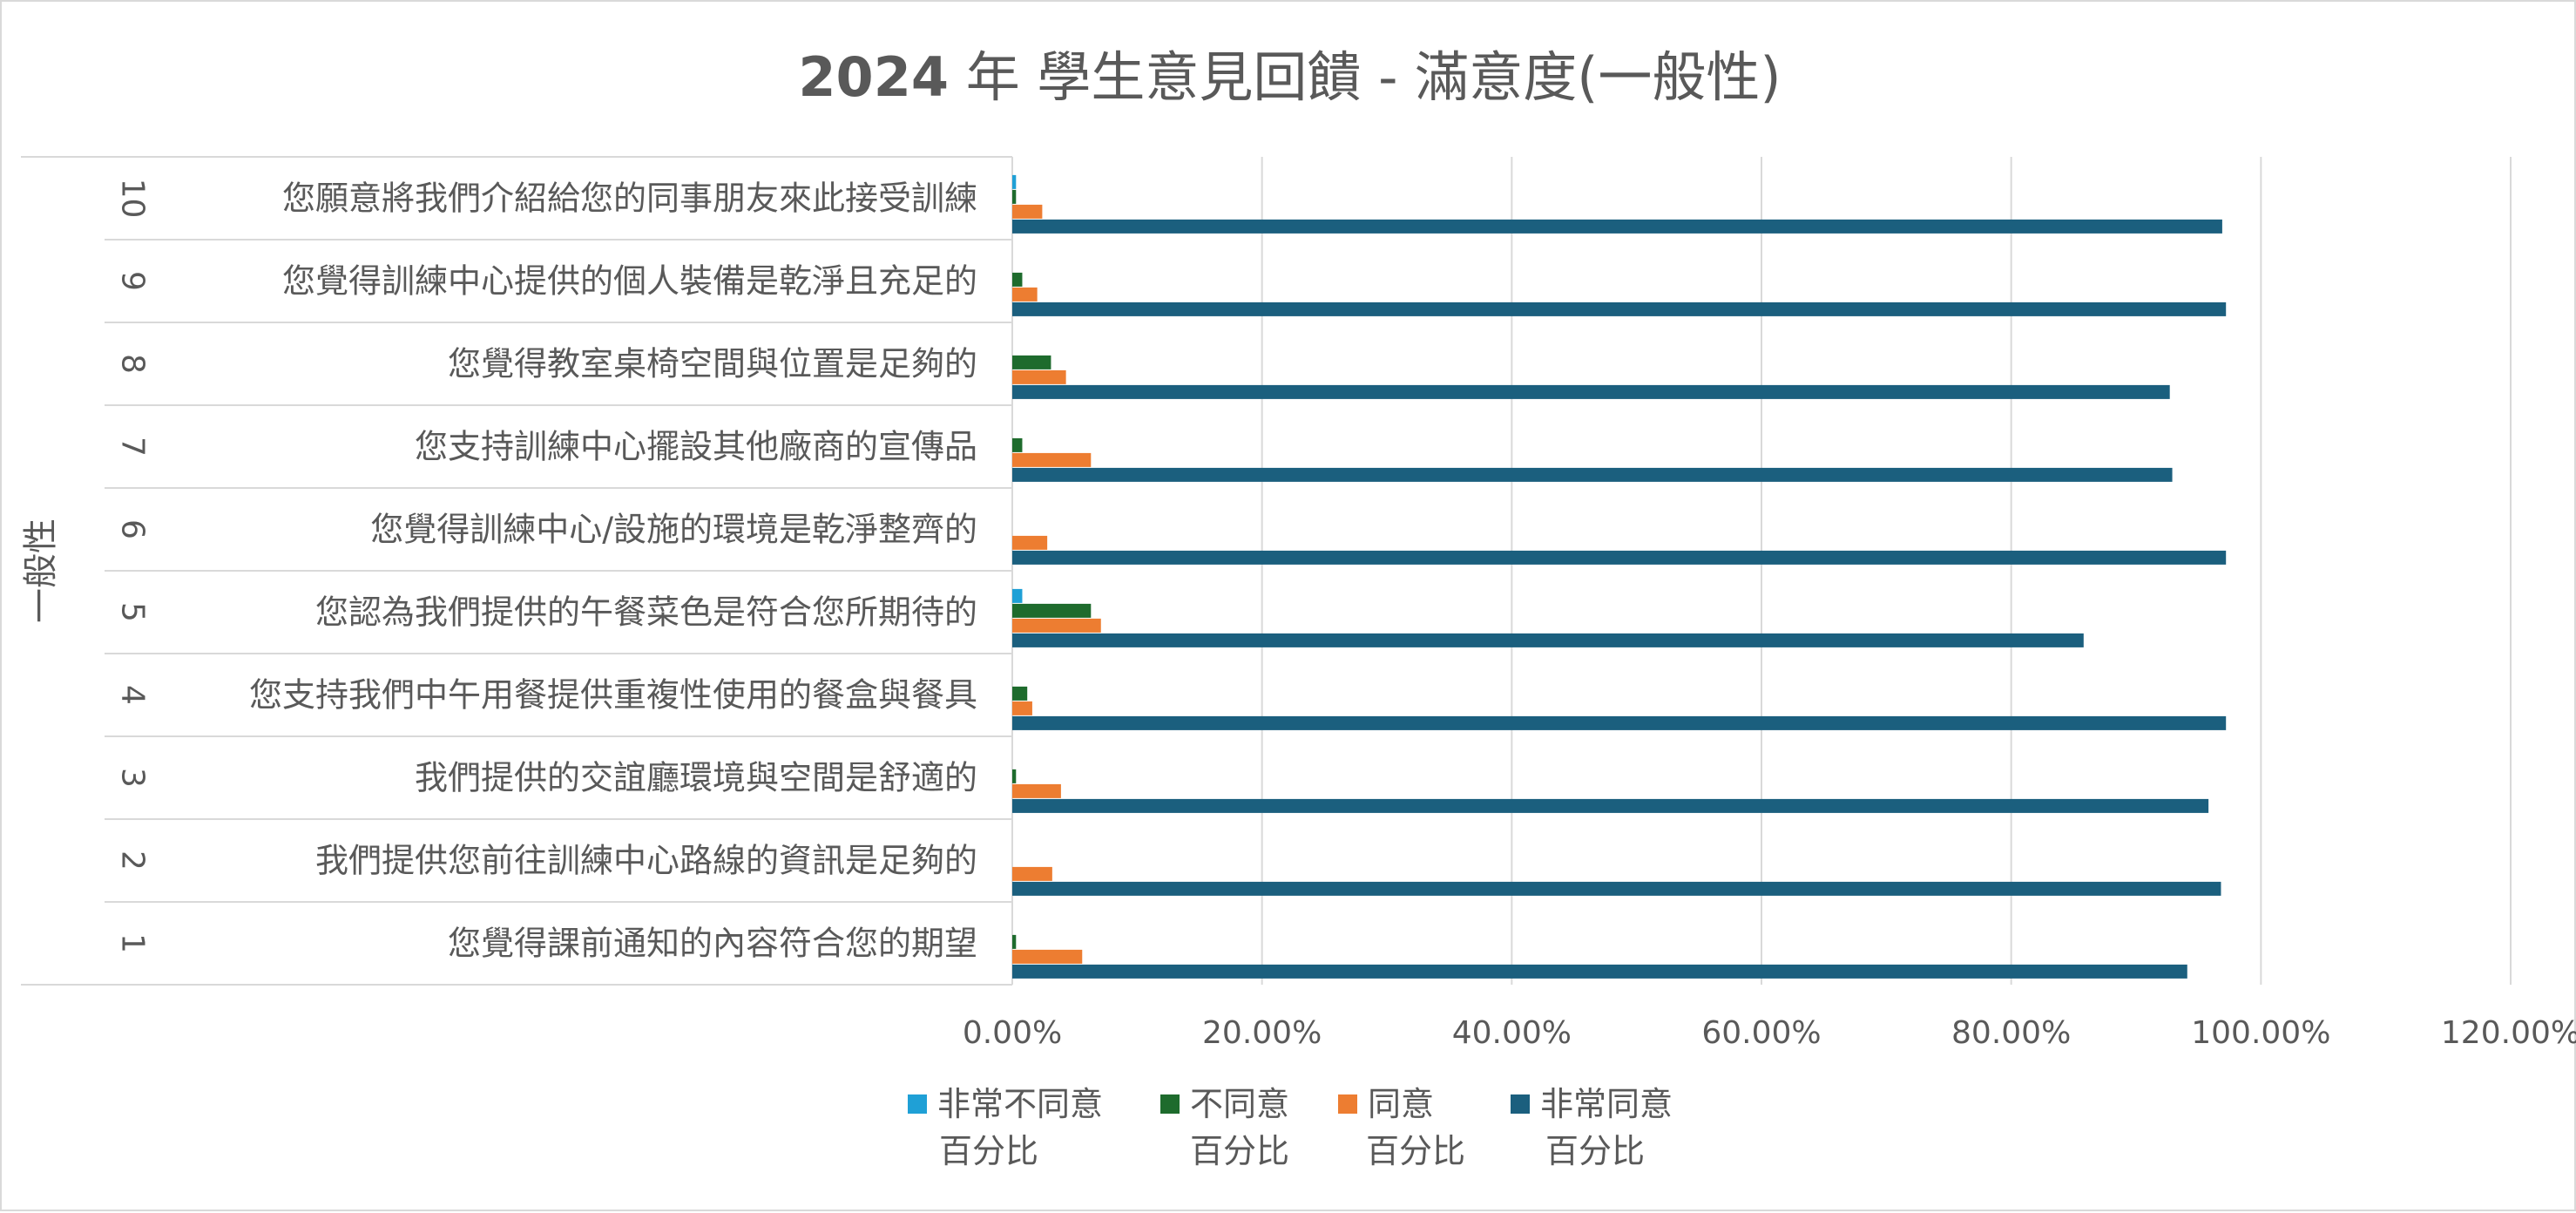 The height and width of the screenshot is (1213, 2576). I want to click on category-label: 您覺得訓練中心提供的個人裝備是乾淨且充足的, so click(629, 281).